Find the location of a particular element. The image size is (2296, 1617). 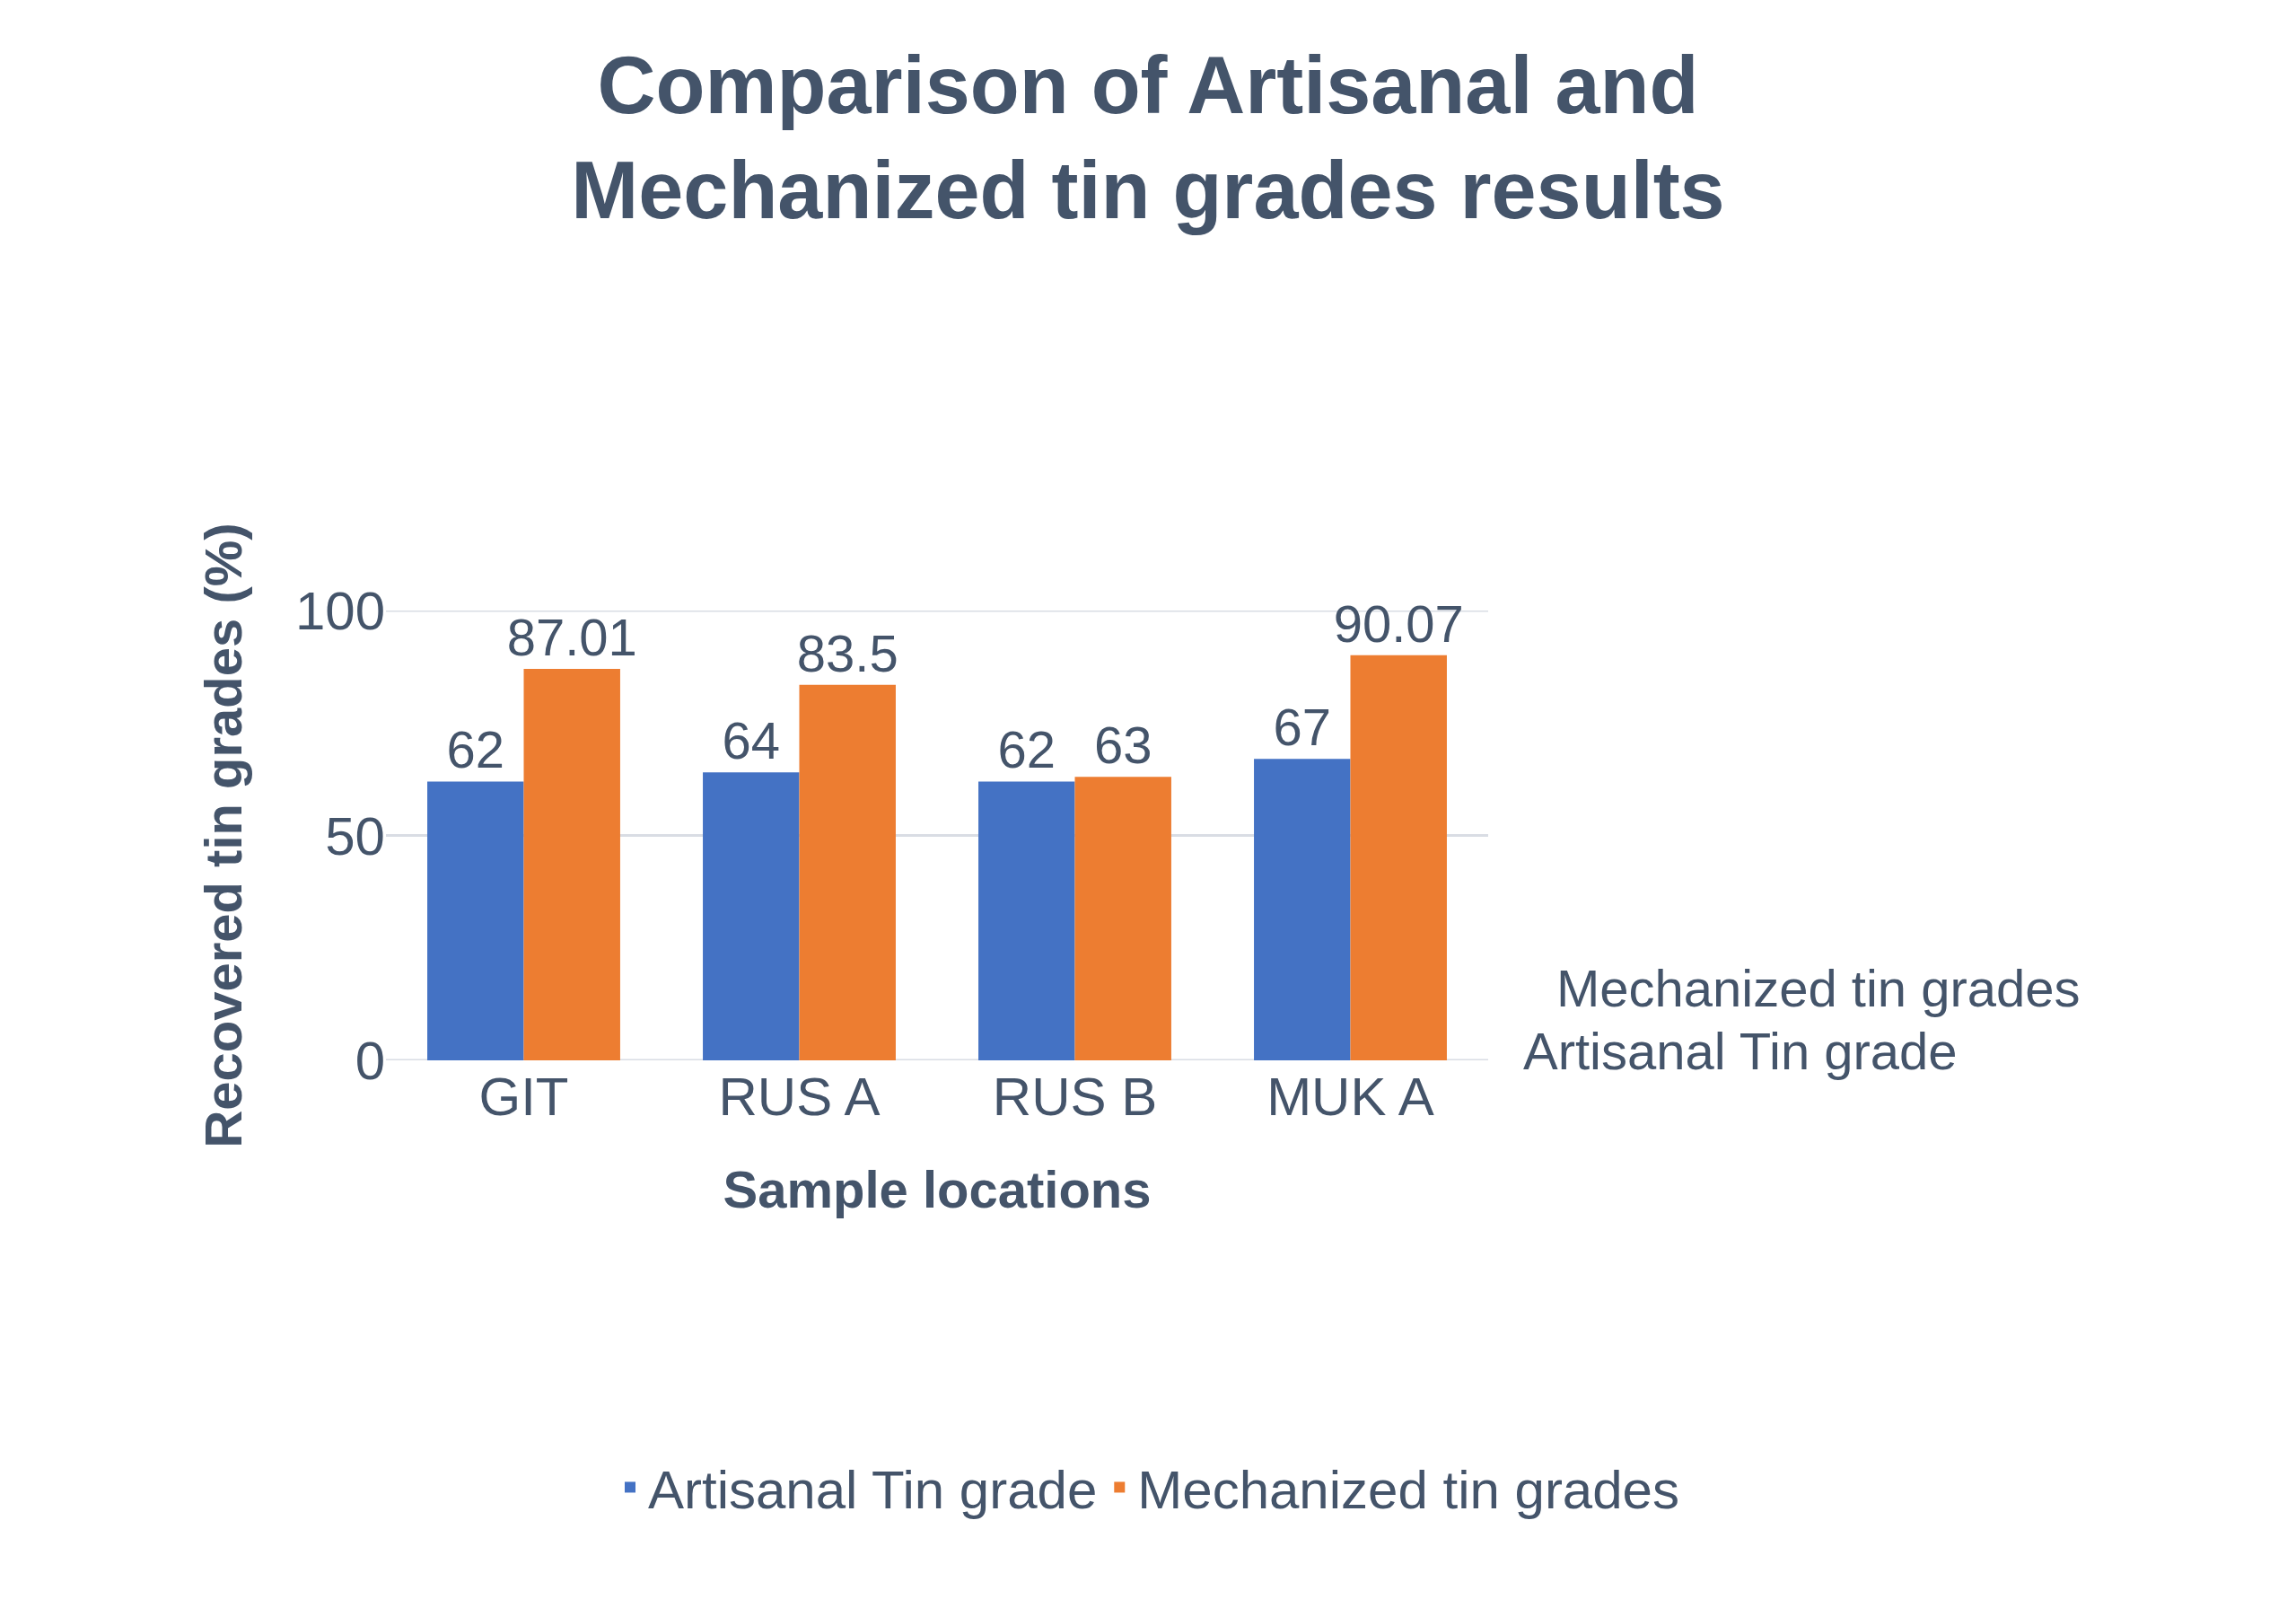

chart-title: Comparison of Artisanal and Mechanized tin grades results is located at coordinates (1148, 138).